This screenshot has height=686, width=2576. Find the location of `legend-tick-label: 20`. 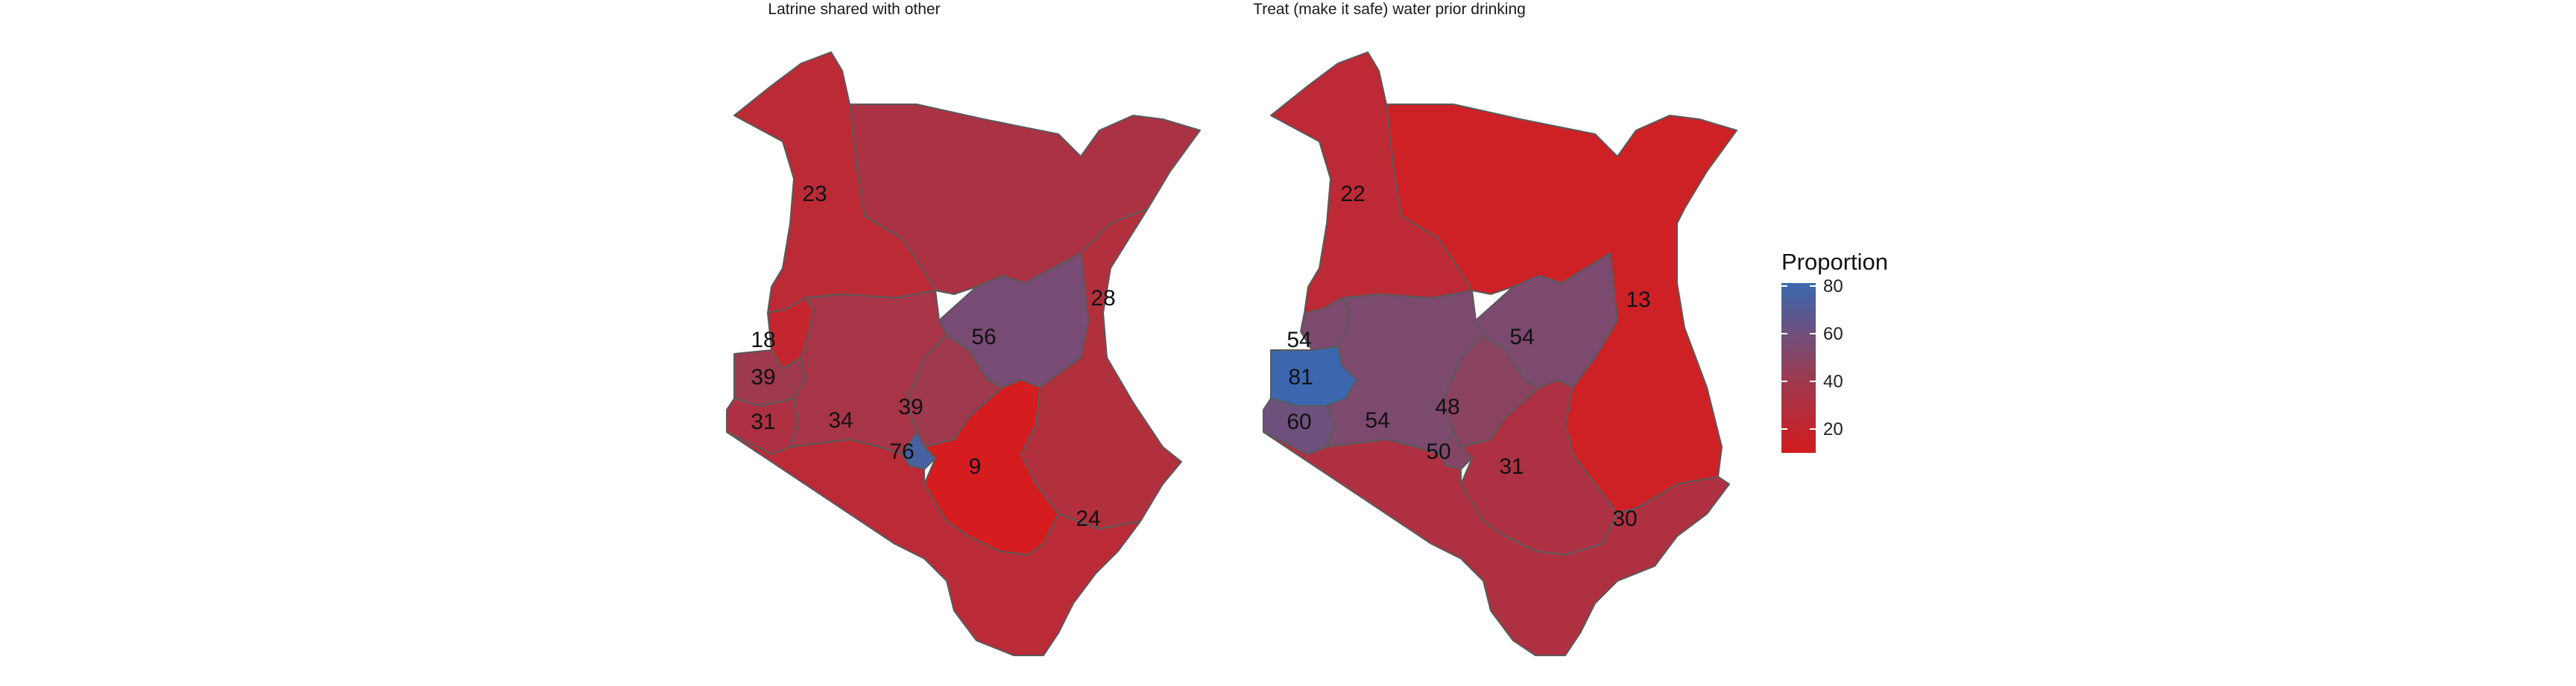

legend-tick-label: 20 is located at coordinates (1833, 429).